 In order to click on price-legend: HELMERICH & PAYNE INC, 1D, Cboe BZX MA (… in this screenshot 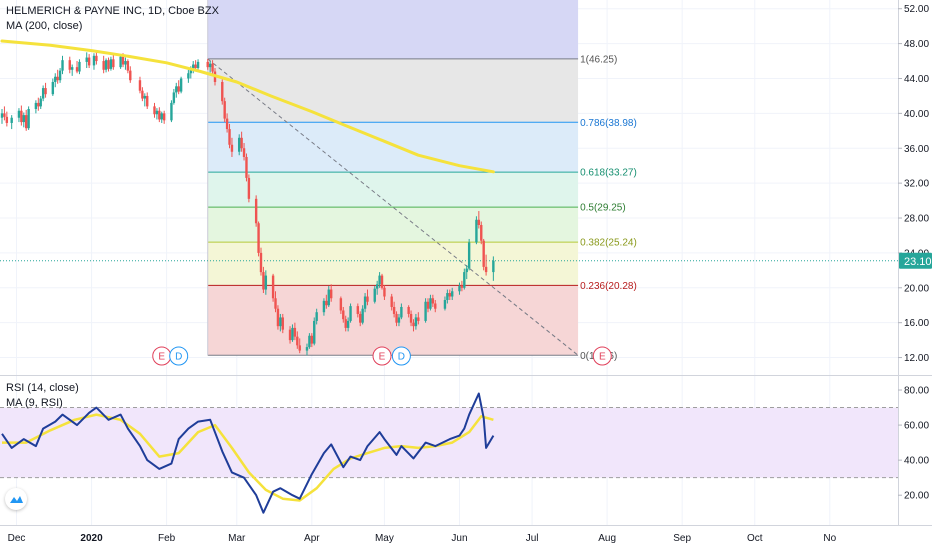, I will do `click(112, 19)`.